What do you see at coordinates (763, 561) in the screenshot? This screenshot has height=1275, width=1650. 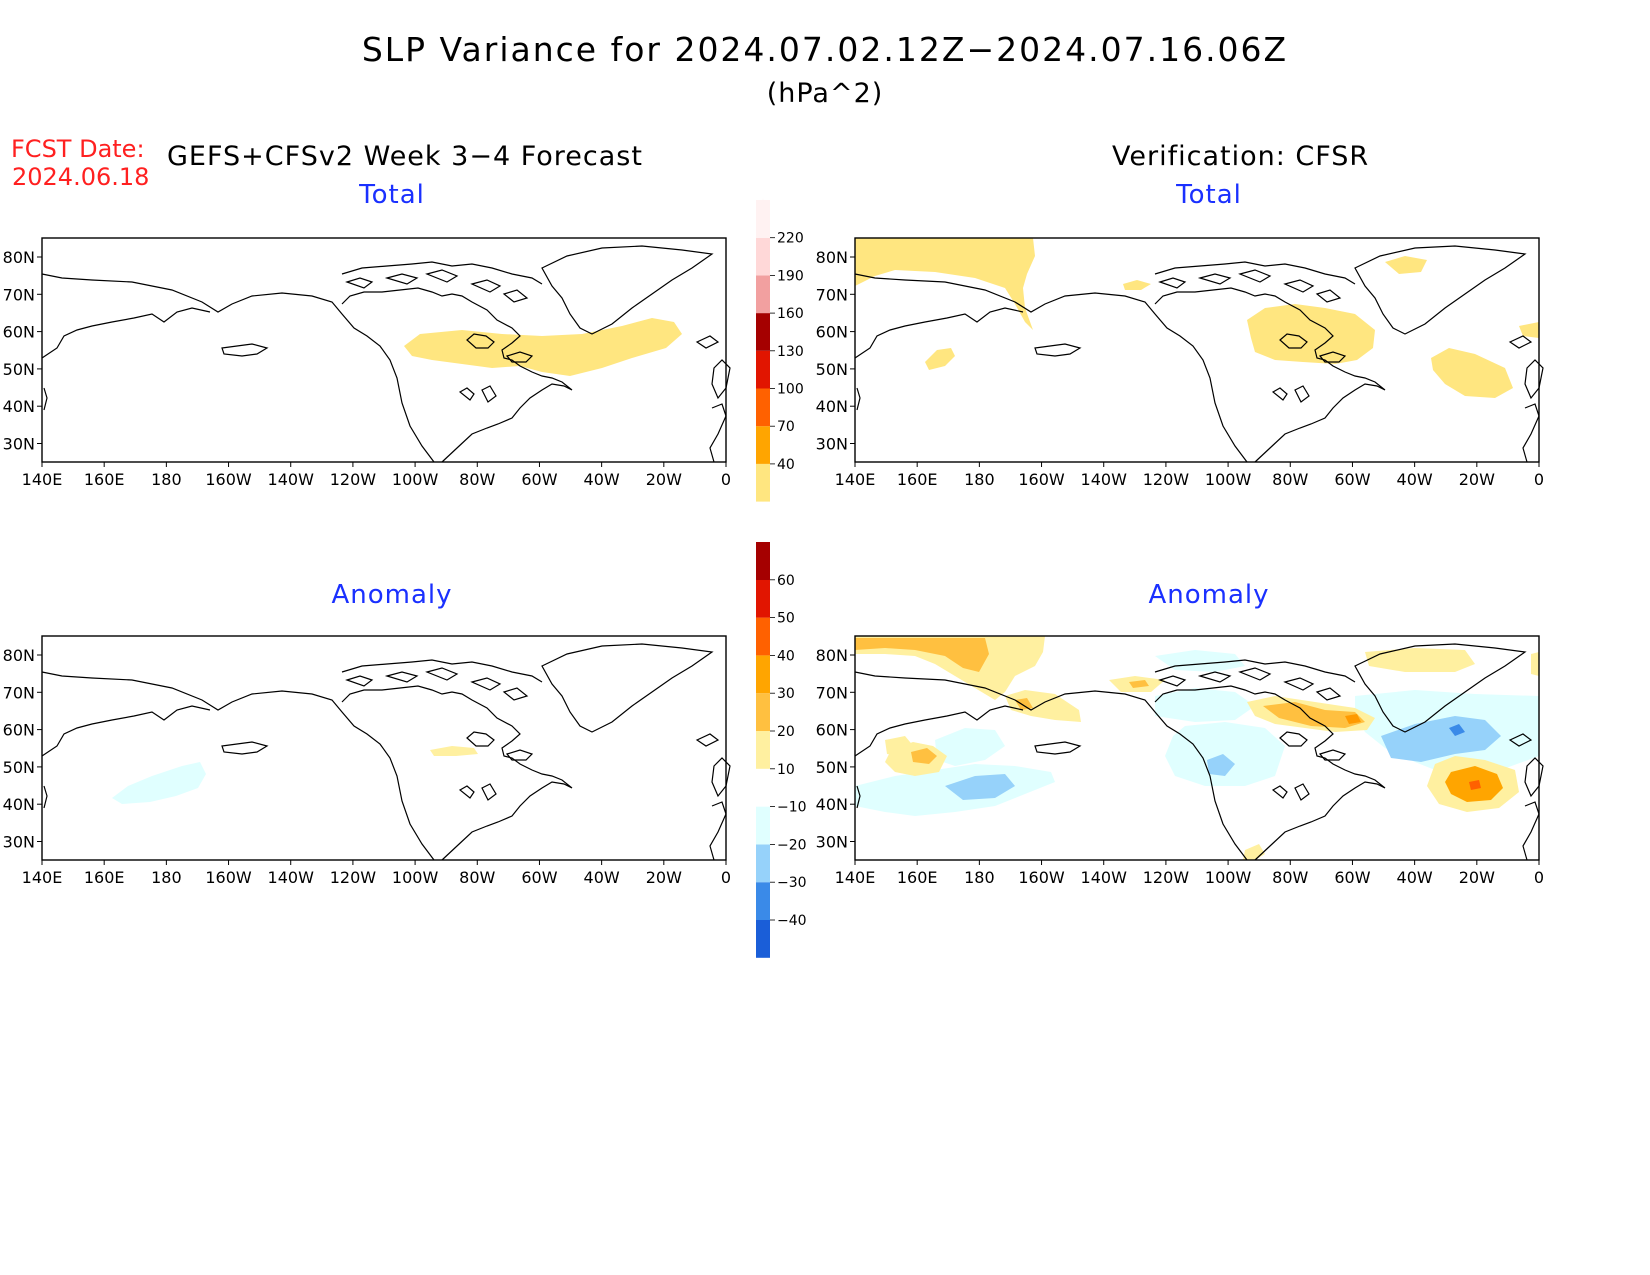 I see `anomaly-colorbar-top-cap` at bounding box center [763, 561].